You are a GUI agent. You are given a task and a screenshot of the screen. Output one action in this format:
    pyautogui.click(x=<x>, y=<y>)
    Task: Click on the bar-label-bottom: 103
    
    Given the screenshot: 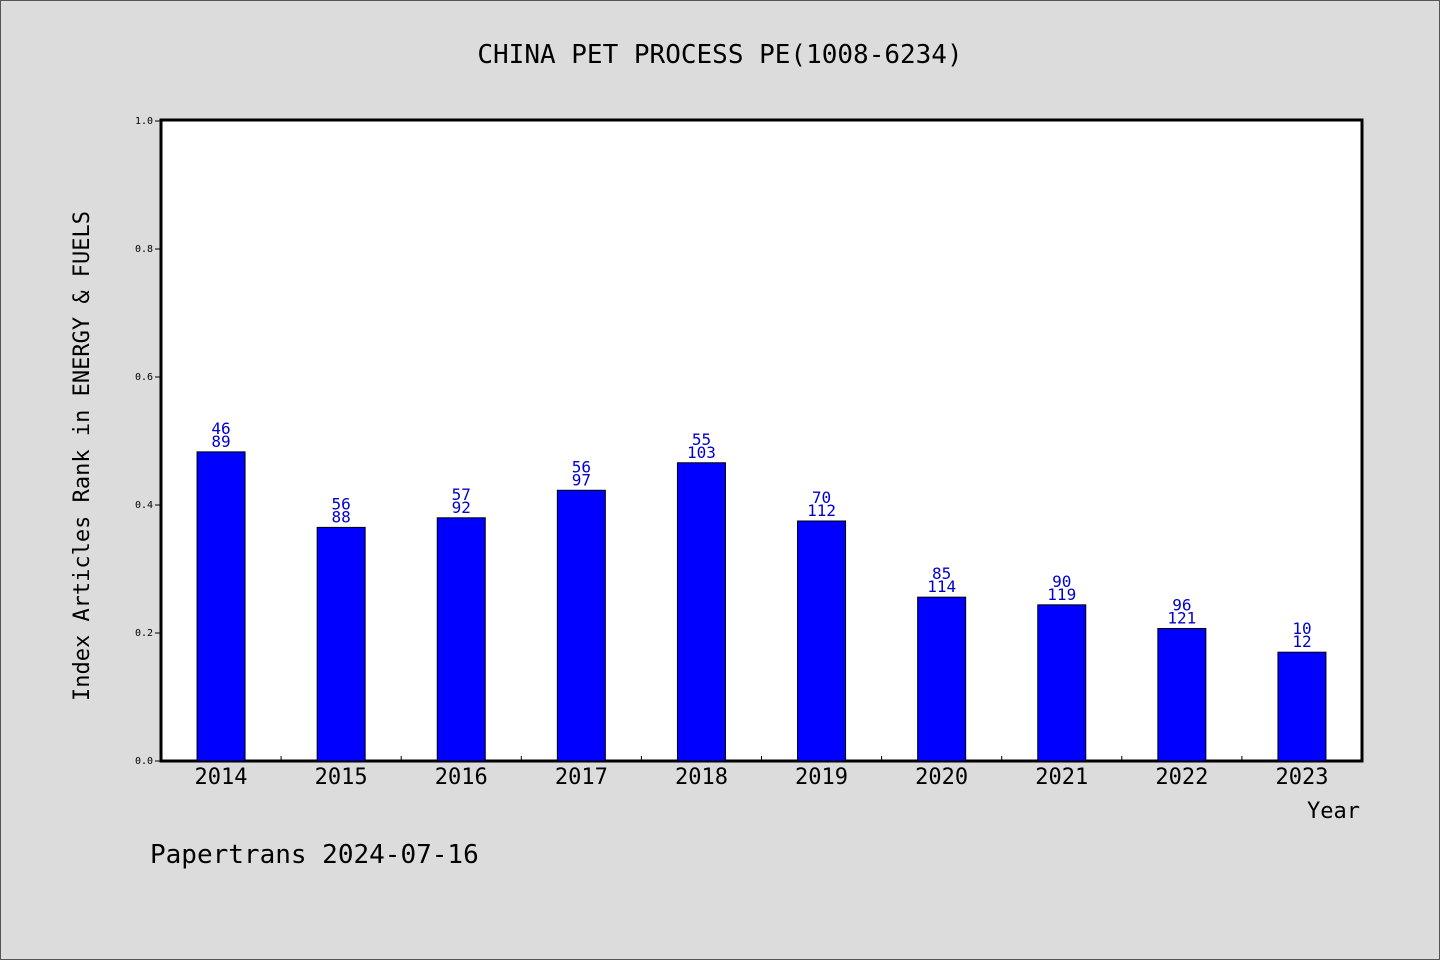 What is the action you would take?
    pyautogui.click(x=701, y=452)
    